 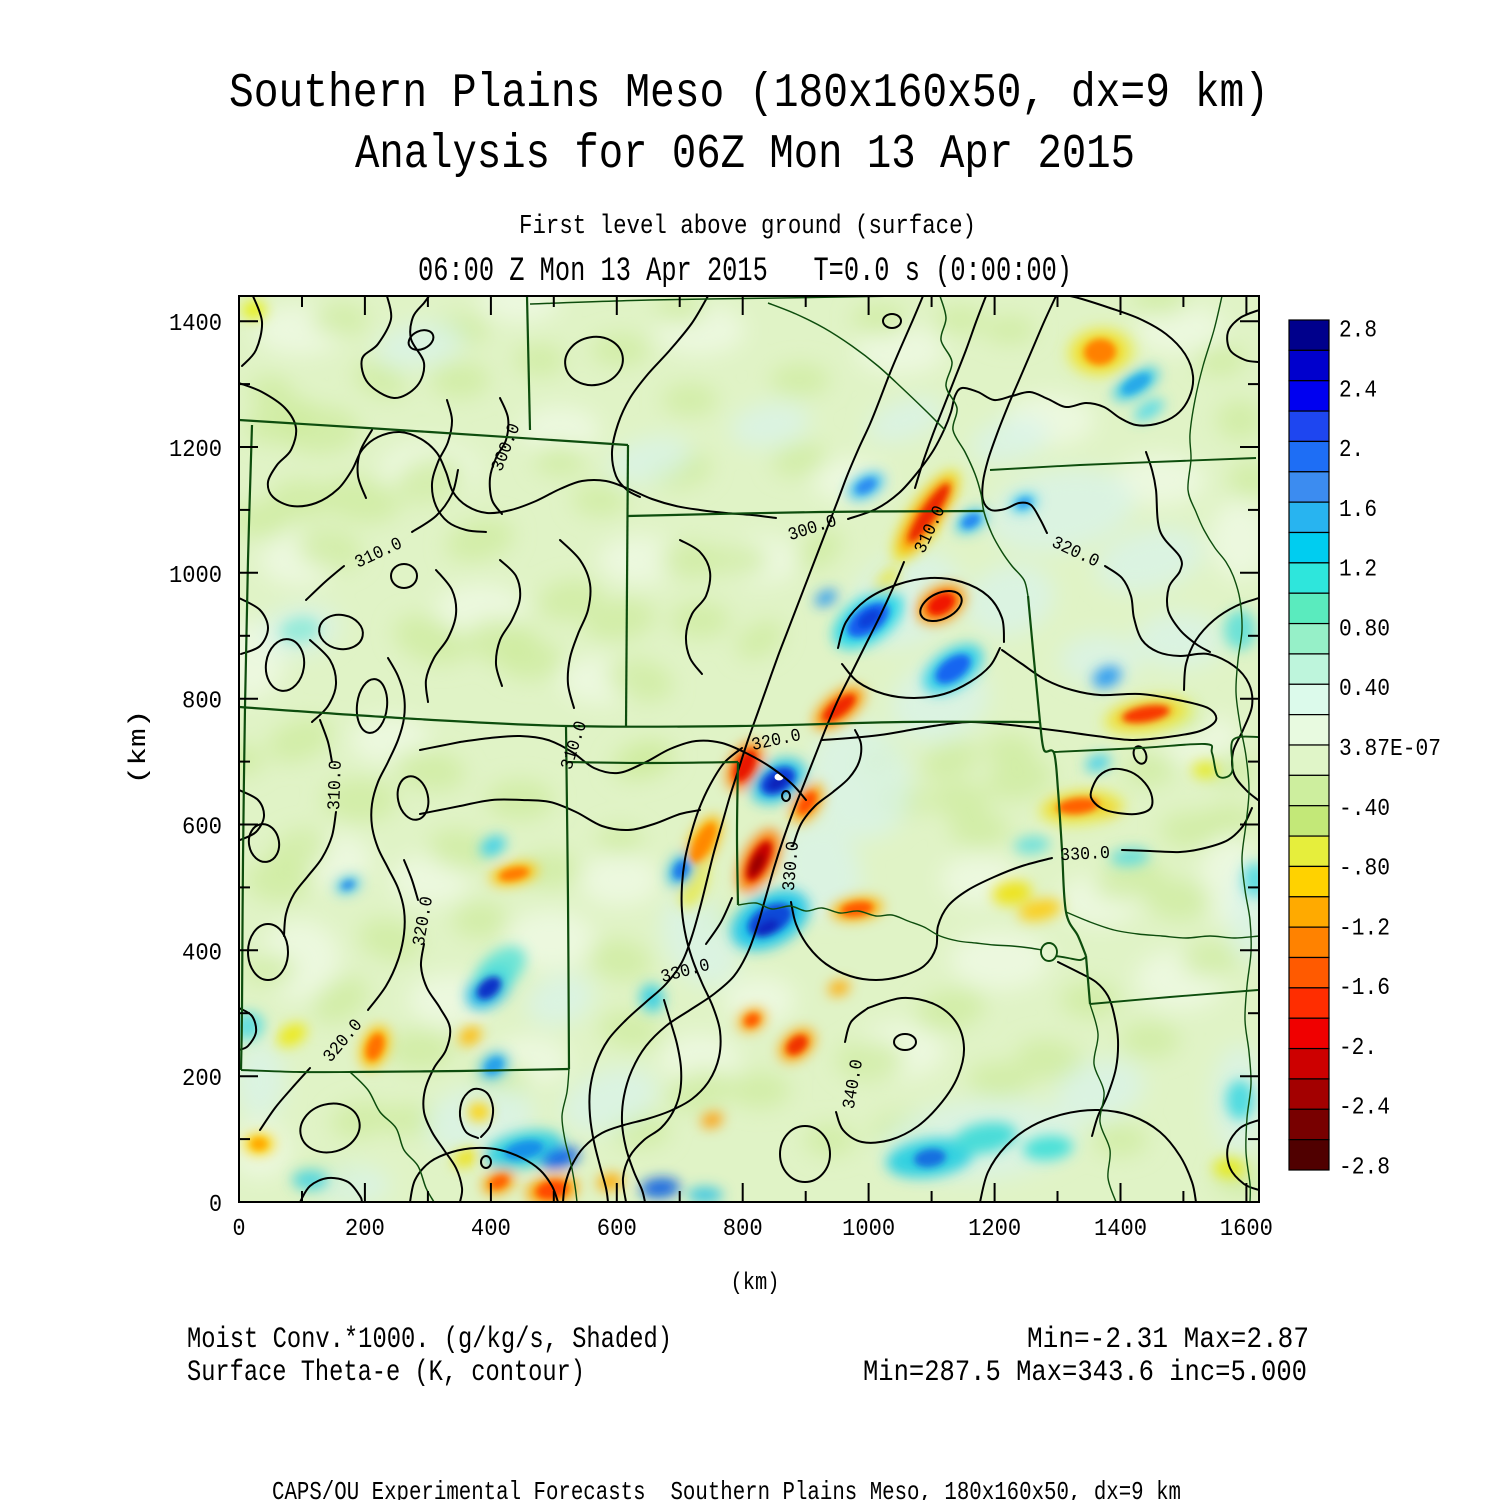 I want to click on svg-text: 0.40, so click(x=1364, y=689).